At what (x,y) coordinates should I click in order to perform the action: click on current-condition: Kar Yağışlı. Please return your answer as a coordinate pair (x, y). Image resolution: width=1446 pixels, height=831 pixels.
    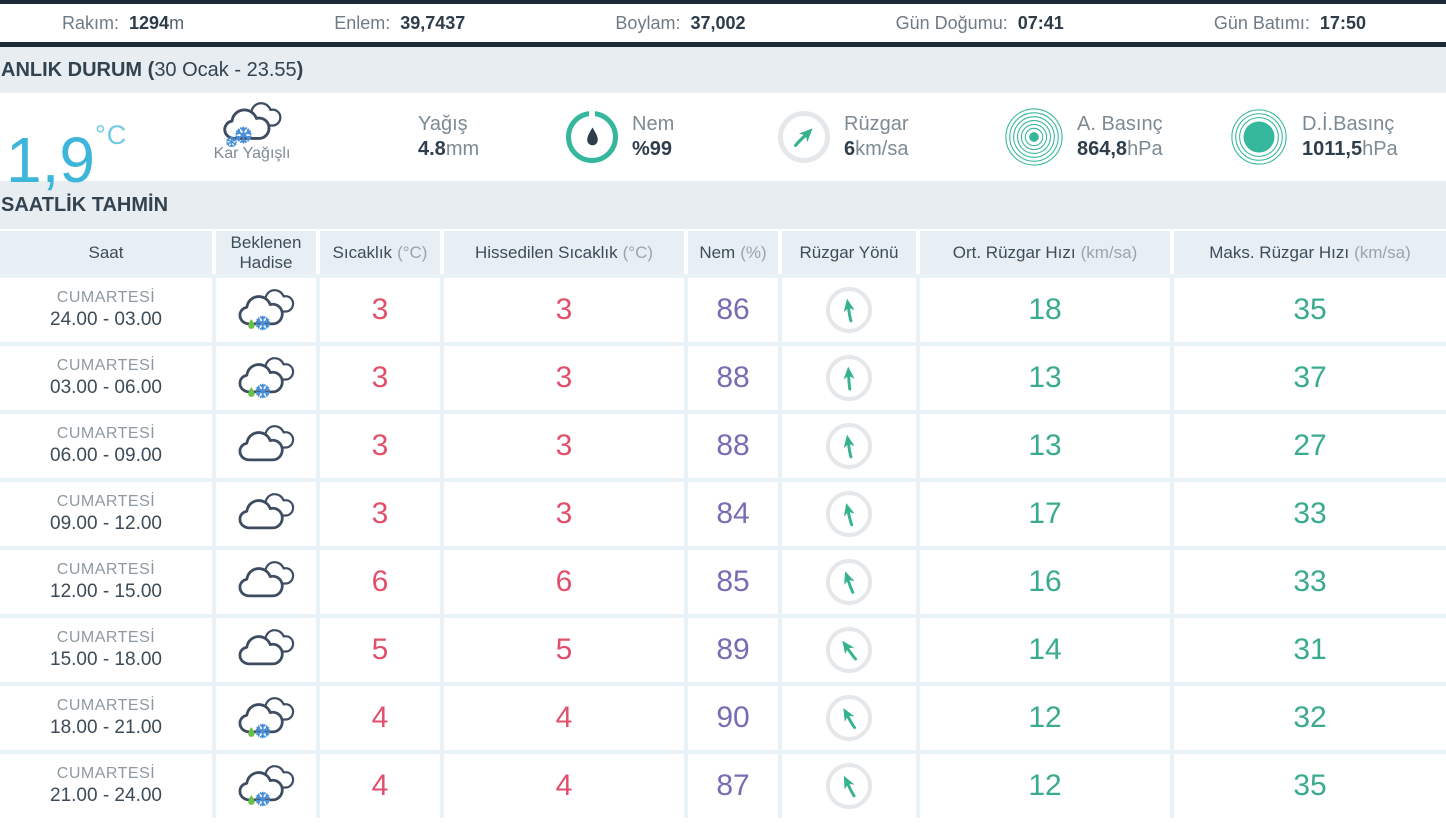
    Looking at the image, I should click on (252, 132).